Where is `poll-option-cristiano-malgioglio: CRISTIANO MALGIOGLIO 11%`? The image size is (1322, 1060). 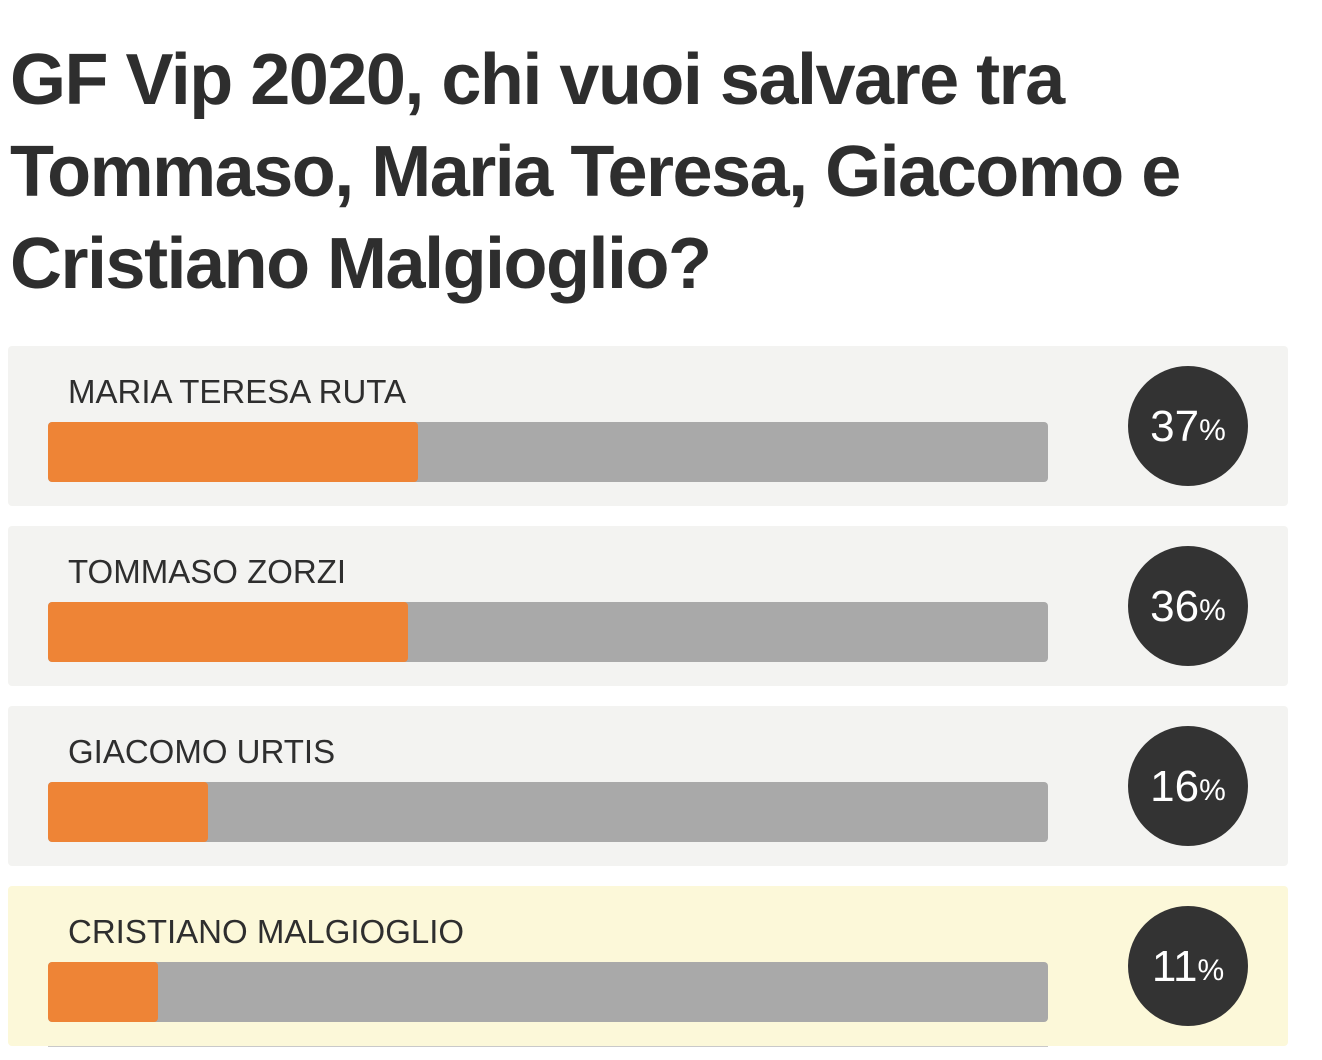
poll-option-cristiano-malgioglio: CRISTIANO MALGIOGLIO 11% is located at coordinates (648, 966).